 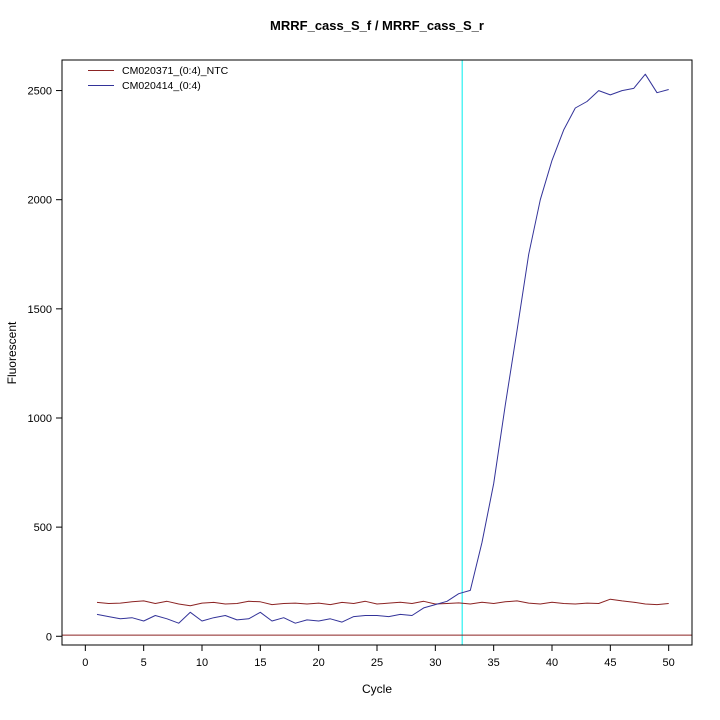 What do you see at coordinates (12, 353) in the screenshot?
I see `y-axis-label: Fluorescent` at bounding box center [12, 353].